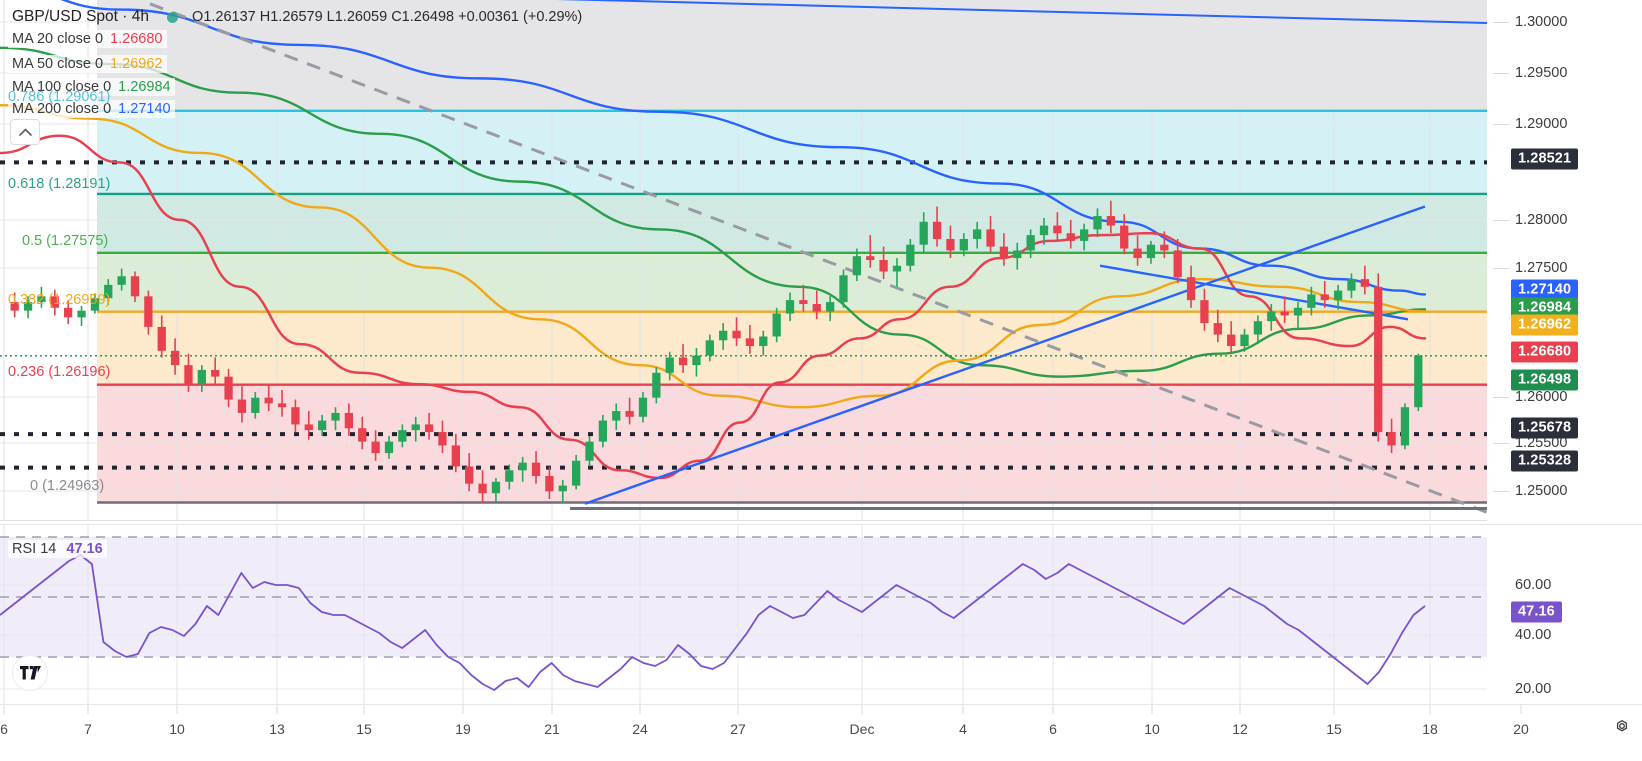  What do you see at coordinates (743, 12) in the screenshot?
I see `trendline-top` at bounding box center [743, 12].